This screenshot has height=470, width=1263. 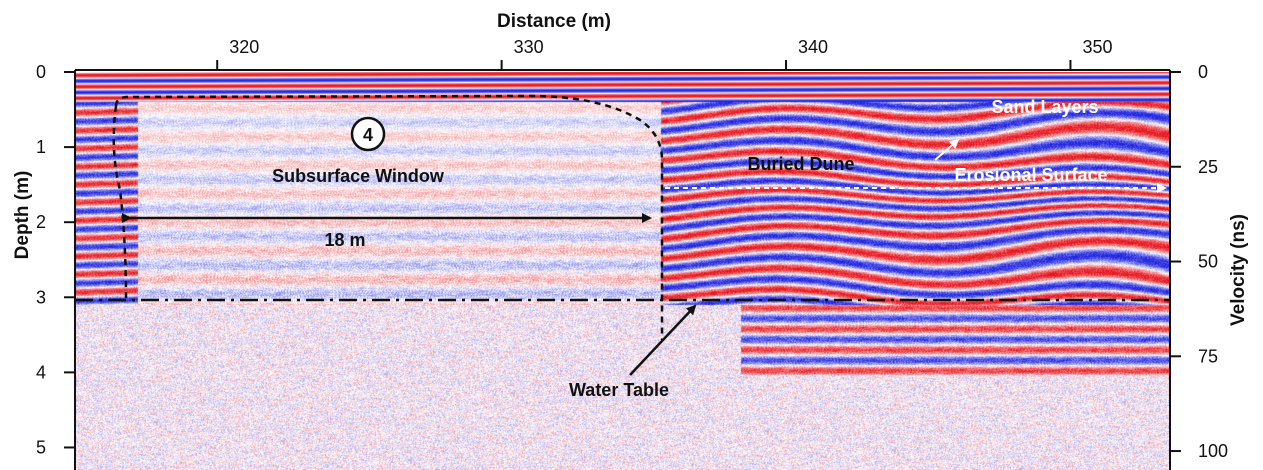 I want to click on x-tick-label: 330, so click(x=529, y=47).